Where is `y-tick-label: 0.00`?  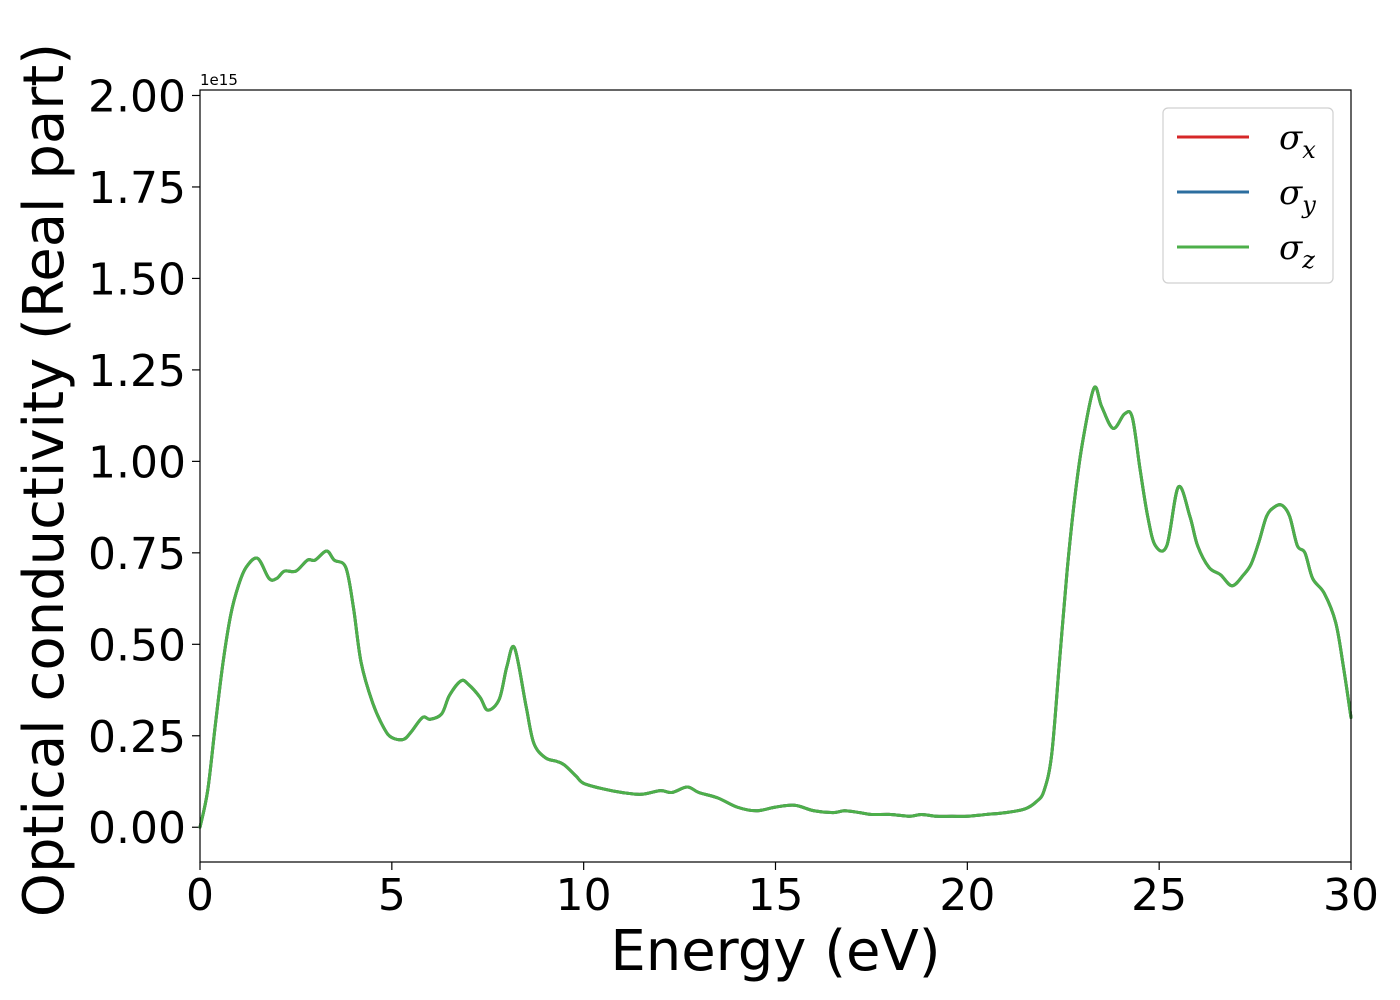
y-tick-label: 0.00 is located at coordinates (137, 828).